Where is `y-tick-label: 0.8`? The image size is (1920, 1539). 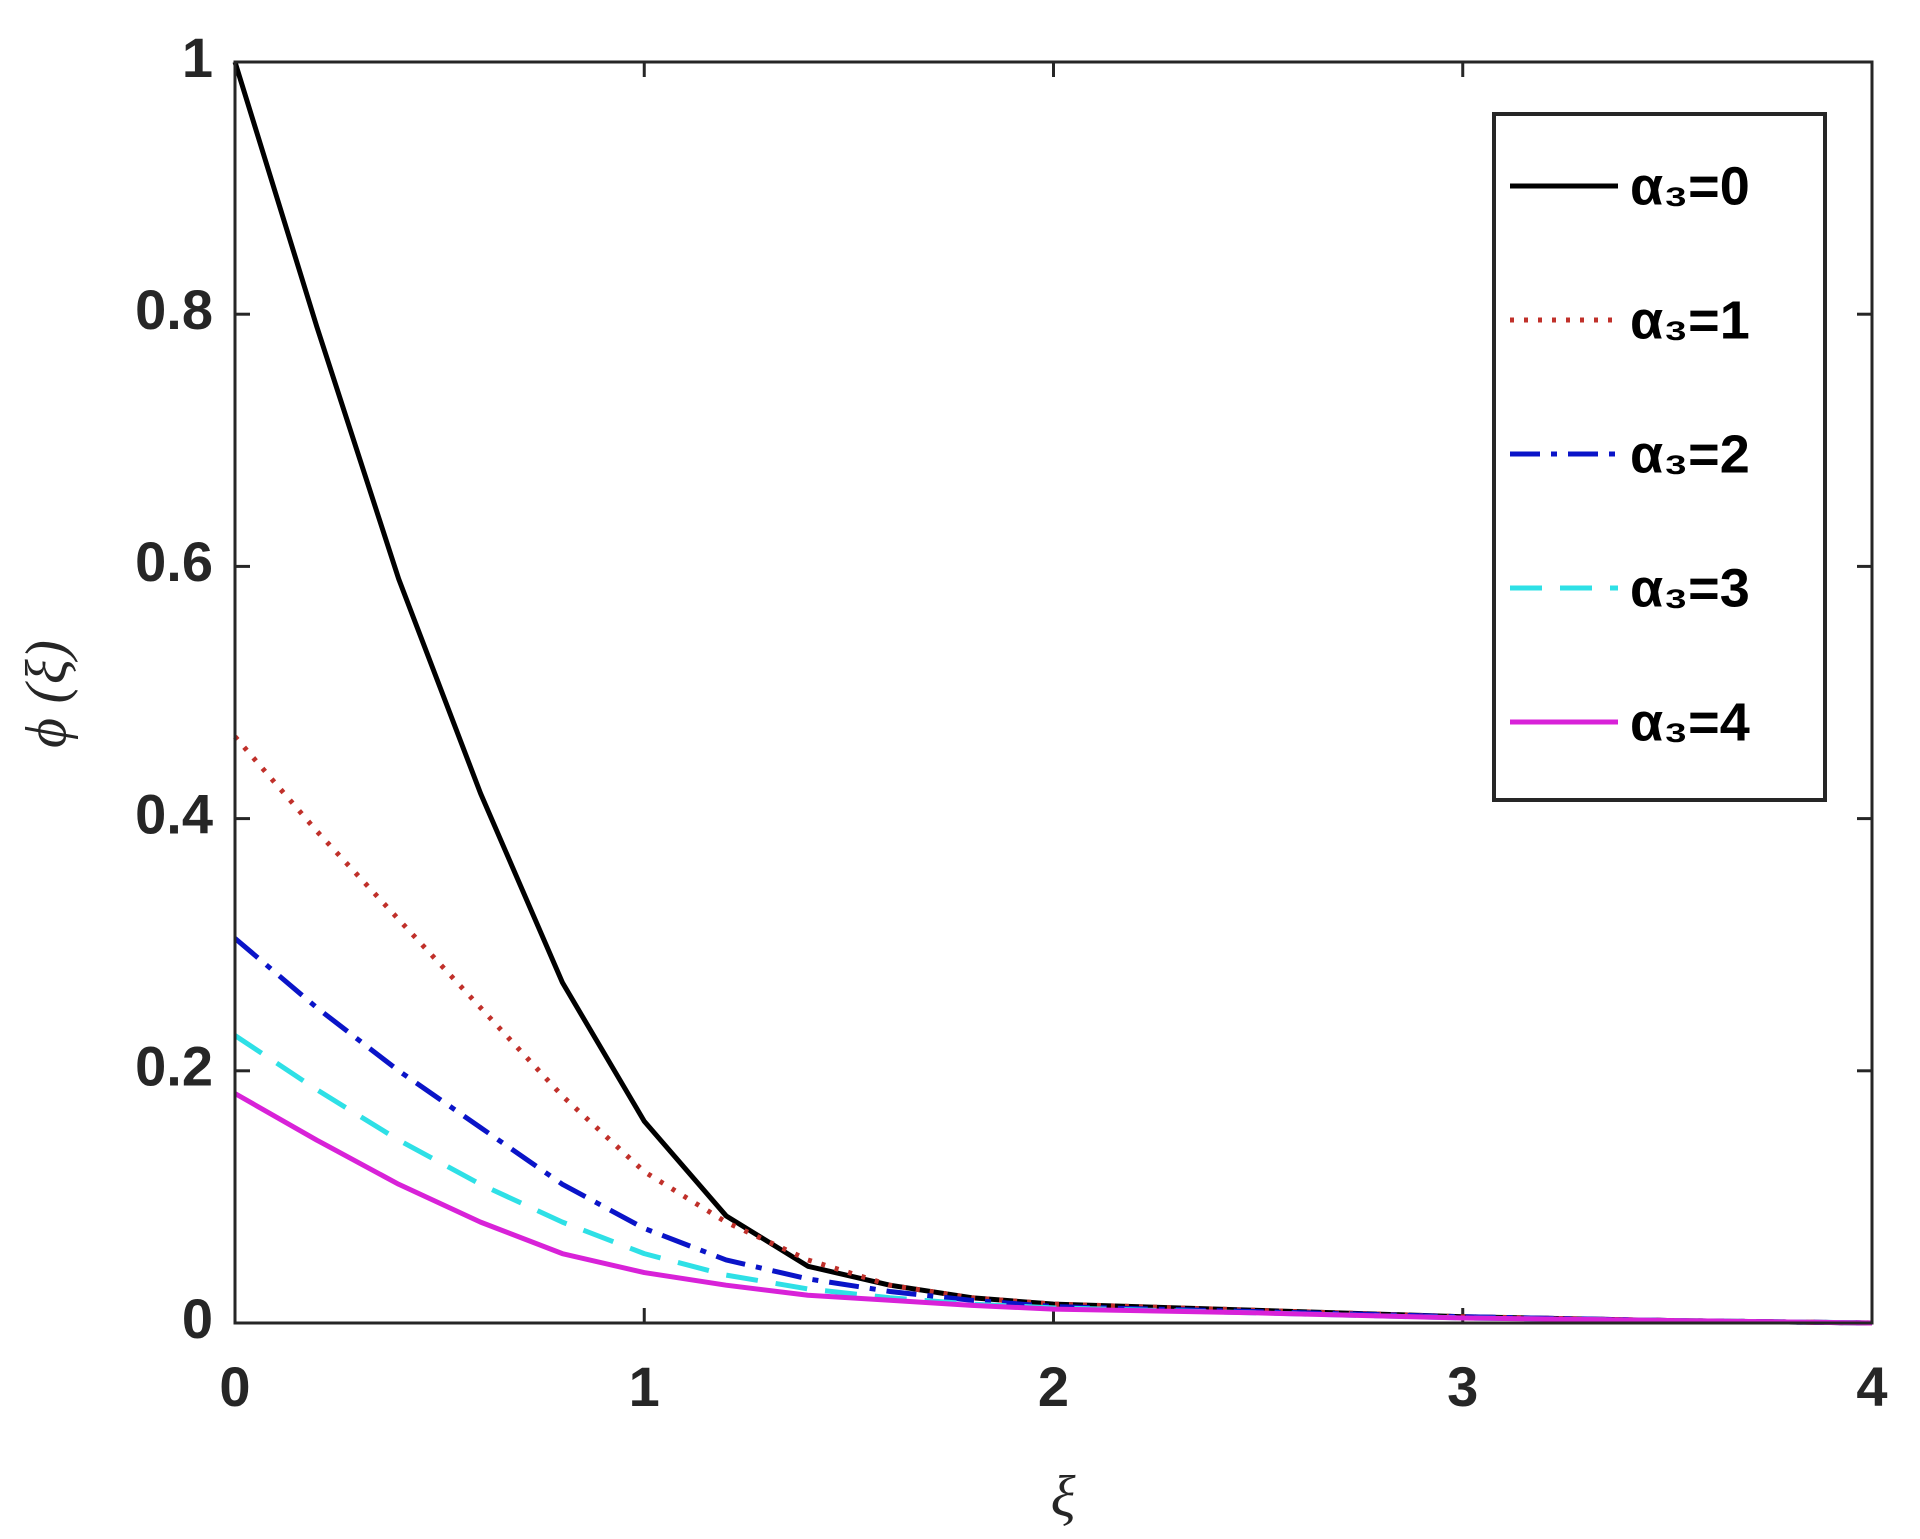 y-tick-label: 0.8 is located at coordinates (174, 309).